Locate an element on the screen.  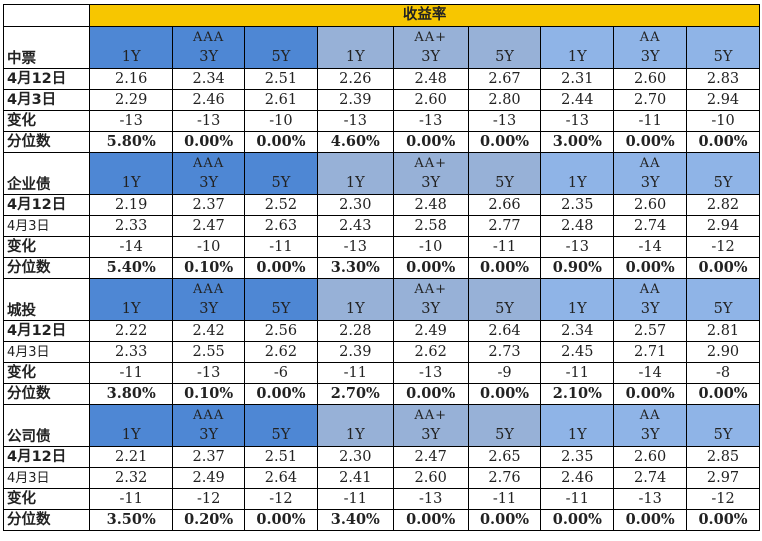
value-cell: 2.43 is located at coordinates (355, 226).